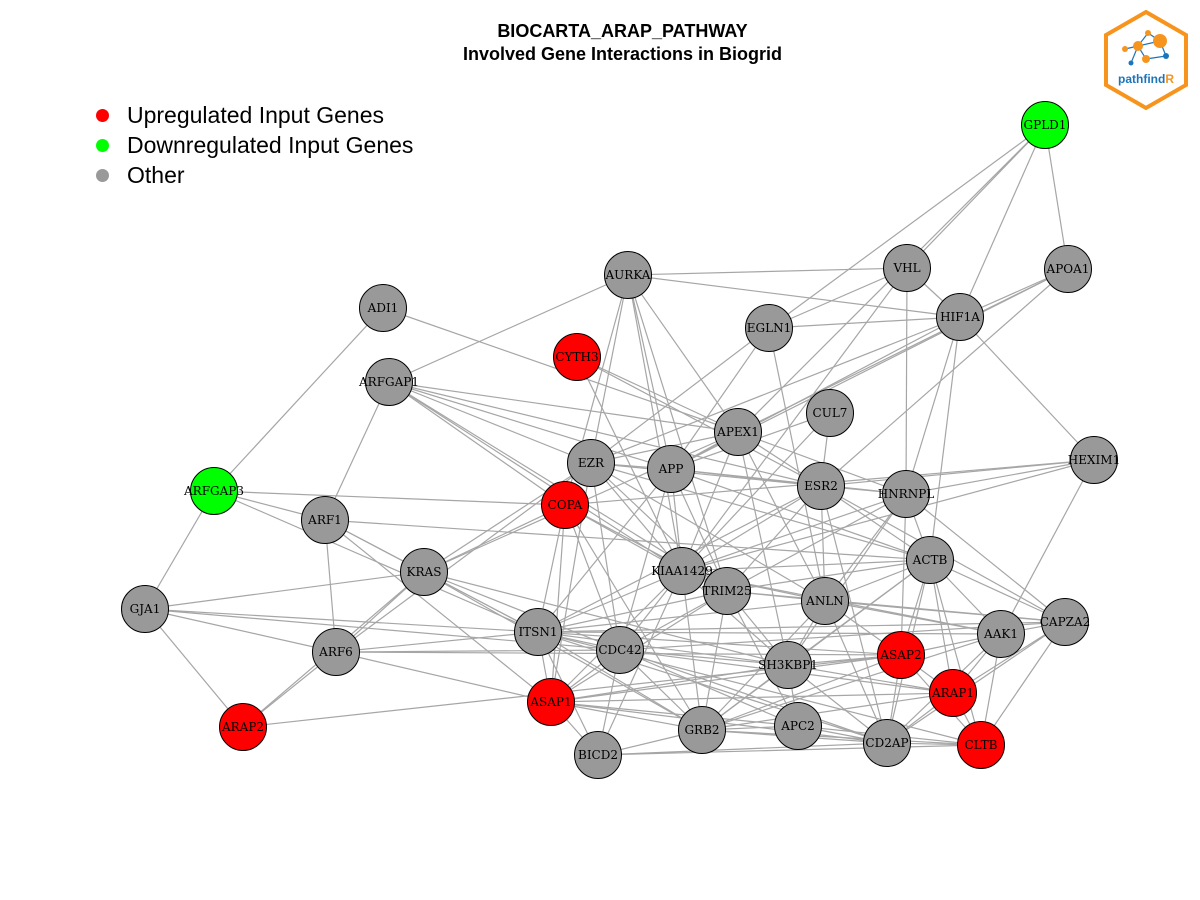 Image resolution: width=1200 pixels, height=900 pixels. I want to click on title-line-2: Involved Gene Interactions in Biogrid, so click(622, 54).